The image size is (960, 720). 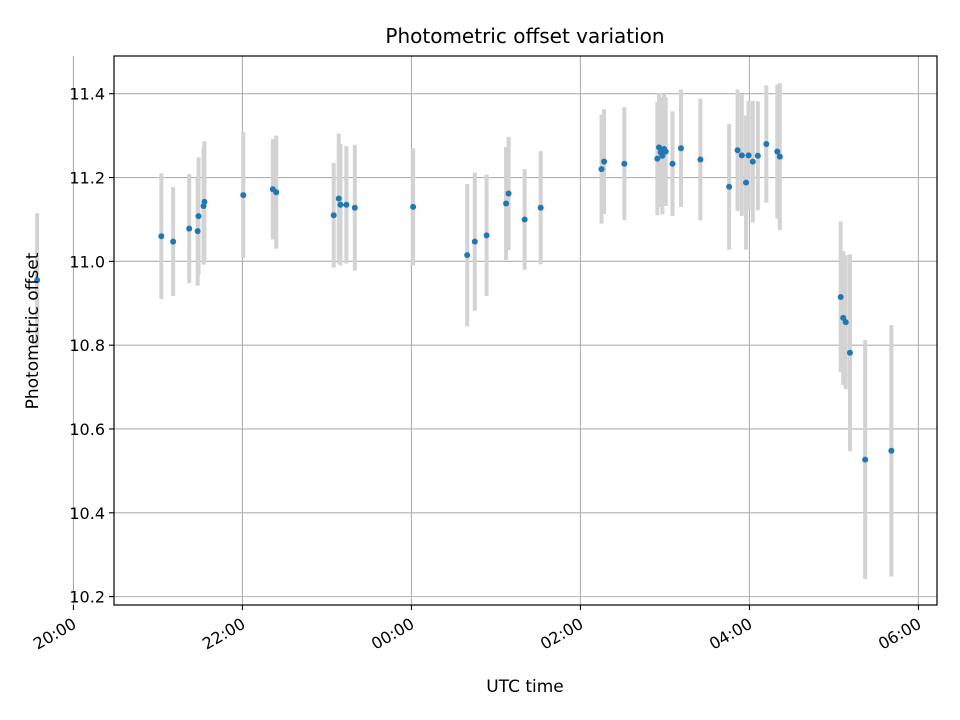 What do you see at coordinates (87, 597) in the screenshot?
I see `y-tick-label: 10.2` at bounding box center [87, 597].